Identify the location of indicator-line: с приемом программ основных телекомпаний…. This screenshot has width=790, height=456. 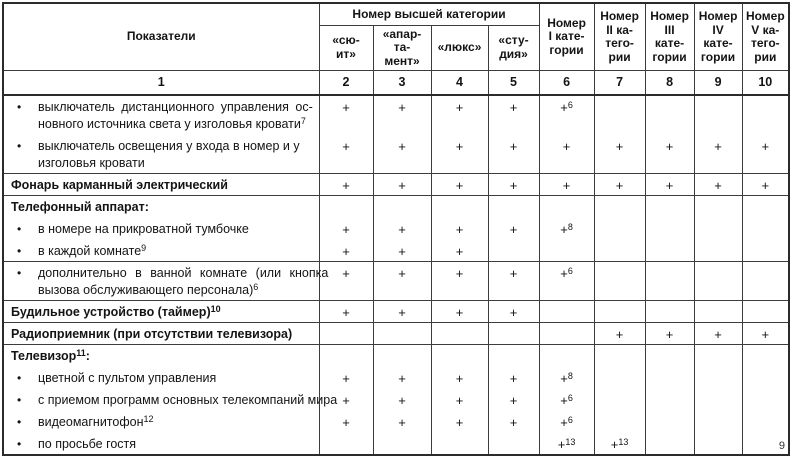
(188, 399).